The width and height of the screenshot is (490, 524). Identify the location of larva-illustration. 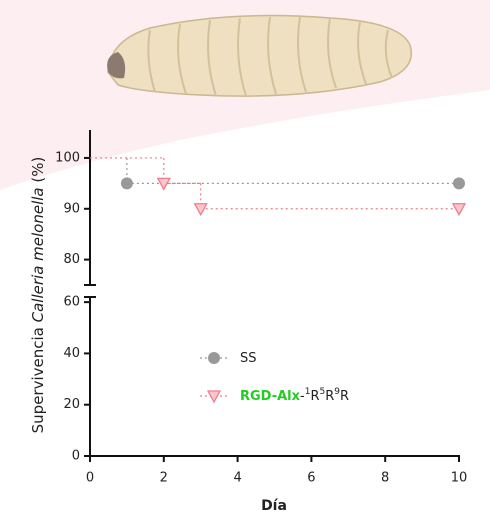
(260, 55).